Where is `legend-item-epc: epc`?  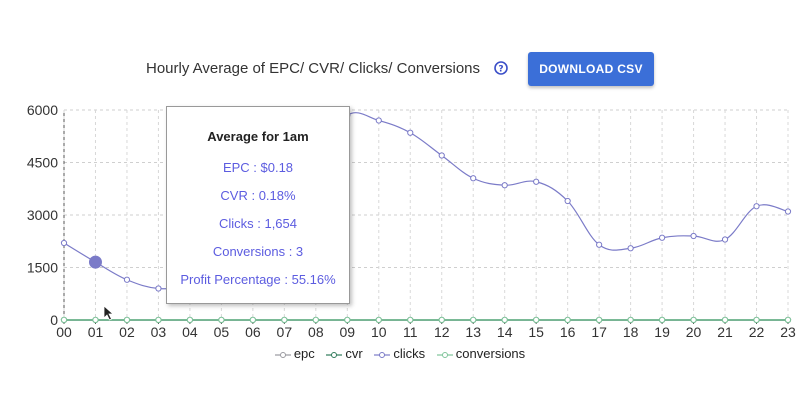
legend-item-epc: epc is located at coordinates (294, 353).